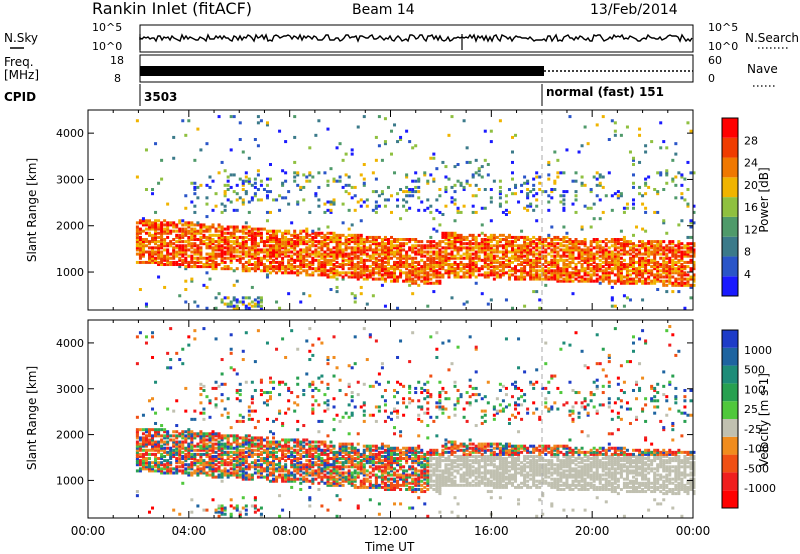 This screenshot has height=554, width=800. Describe the element at coordinates (605, 92) in the screenshot. I see `cpid-second: normal (fast) 151` at that location.